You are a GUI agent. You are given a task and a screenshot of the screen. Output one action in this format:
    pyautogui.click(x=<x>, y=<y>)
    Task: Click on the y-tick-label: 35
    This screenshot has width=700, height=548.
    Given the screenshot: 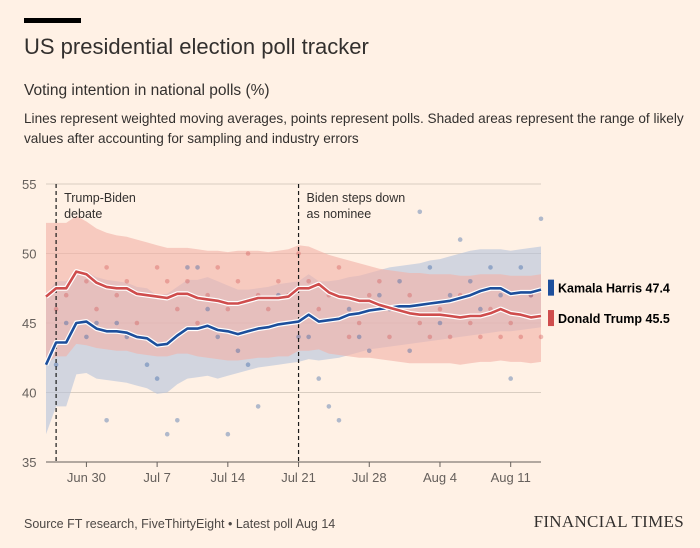 What is the action you would take?
    pyautogui.click(x=29, y=462)
    